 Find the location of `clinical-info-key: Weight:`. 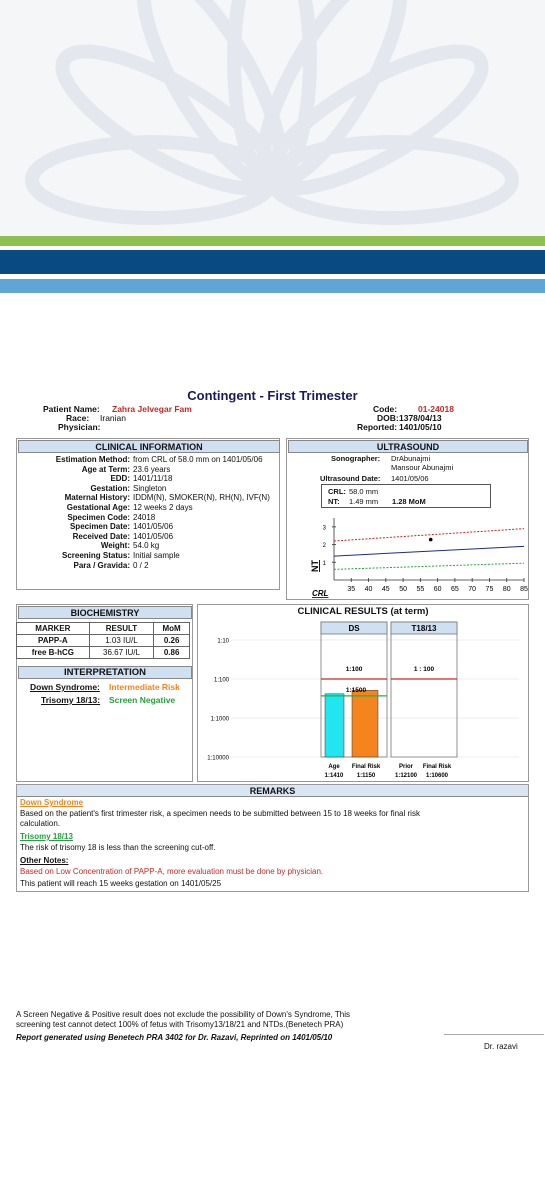

clinical-info-key: Weight: is located at coordinates (115, 546).